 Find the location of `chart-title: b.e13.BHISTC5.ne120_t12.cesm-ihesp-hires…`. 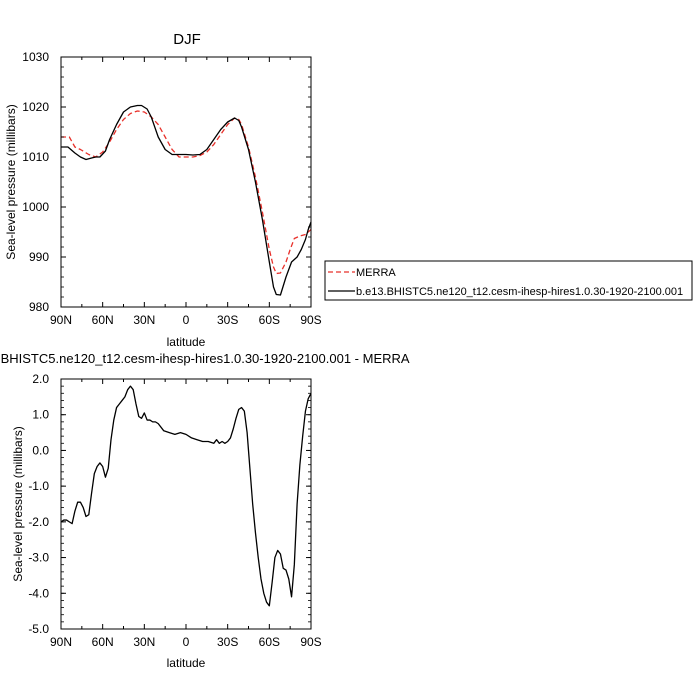

chart-title: b.e13.BHISTC5.ne120_t12.cesm-ihesp-hires… is located at coordinates (205, 358).